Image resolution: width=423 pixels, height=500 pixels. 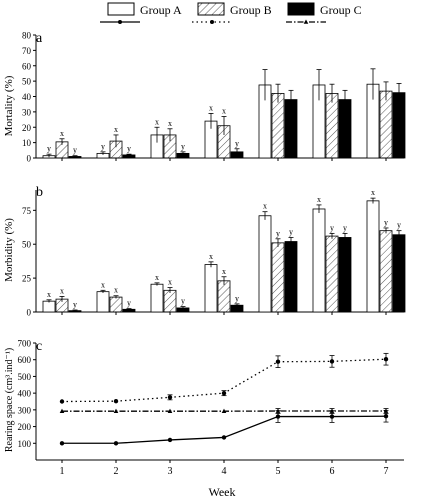 What do you see at coordinates (39, 346) in the screenshot?
I see `panel-label-c: c` at bounding box center [39, 346].